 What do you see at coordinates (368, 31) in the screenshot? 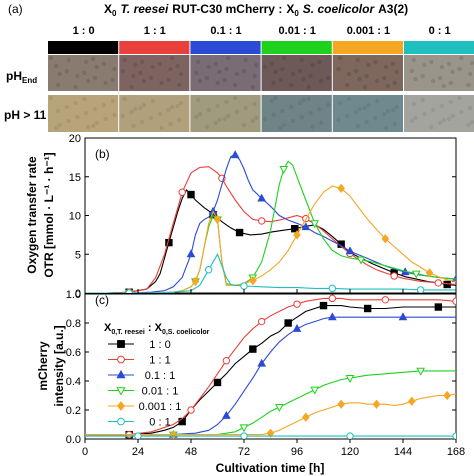
I see `ratio-label: 0.001 : 1` at bounding box center [368, 31].